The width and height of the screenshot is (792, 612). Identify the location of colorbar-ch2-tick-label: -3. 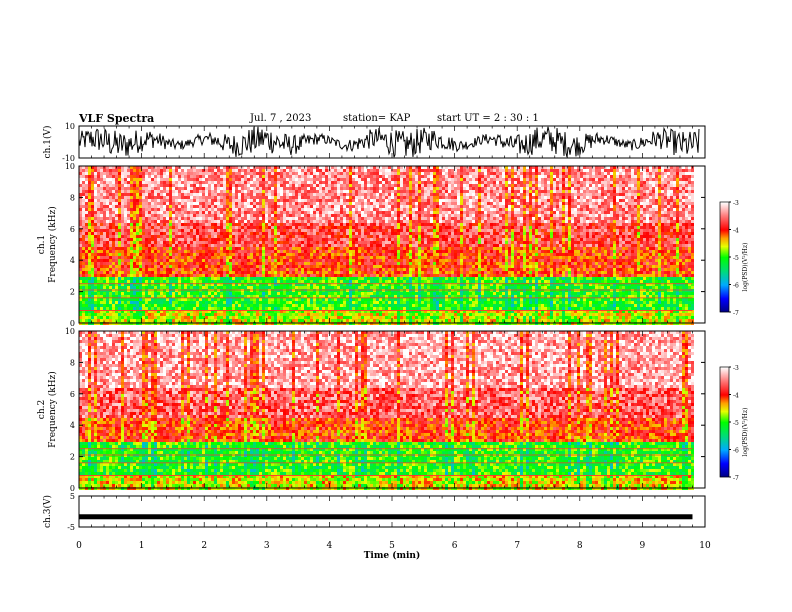
(736, 368).